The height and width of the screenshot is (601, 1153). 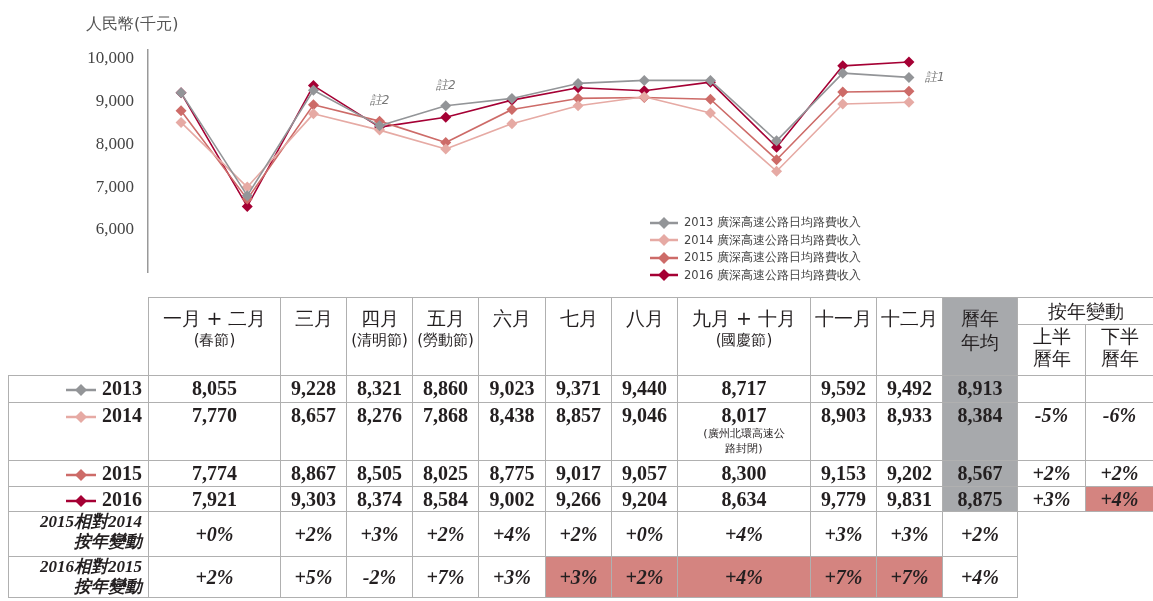 What do you see at coordinates (644, 415) in the screenshot?
I see `text: 9,046` at bounding box center [644, 415].